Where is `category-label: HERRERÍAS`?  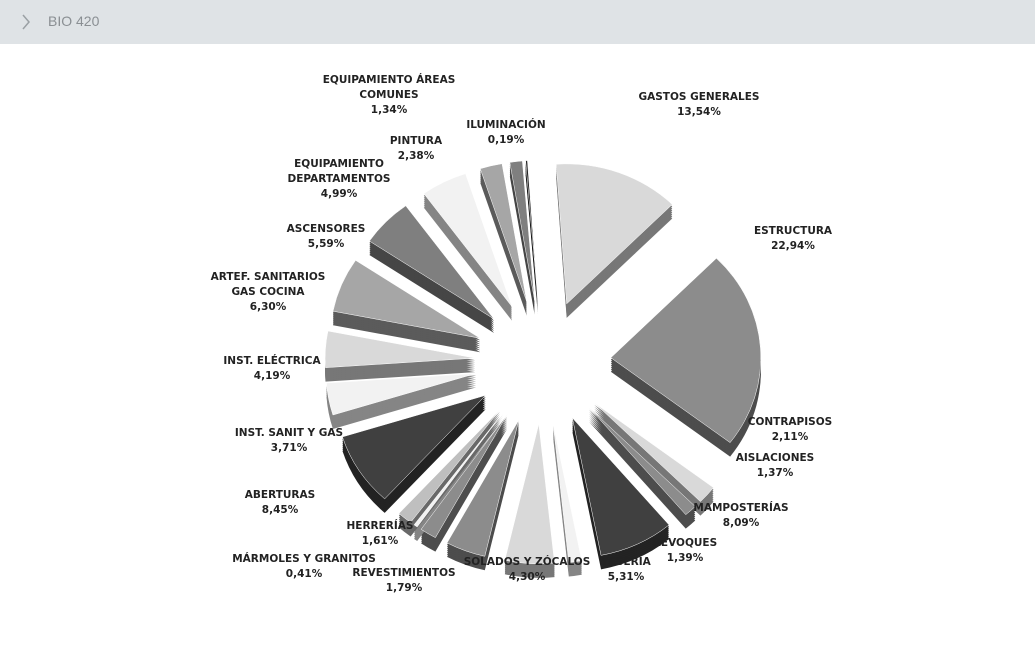
category-label: HERRERÍAS is located at coordinates (380, 526).